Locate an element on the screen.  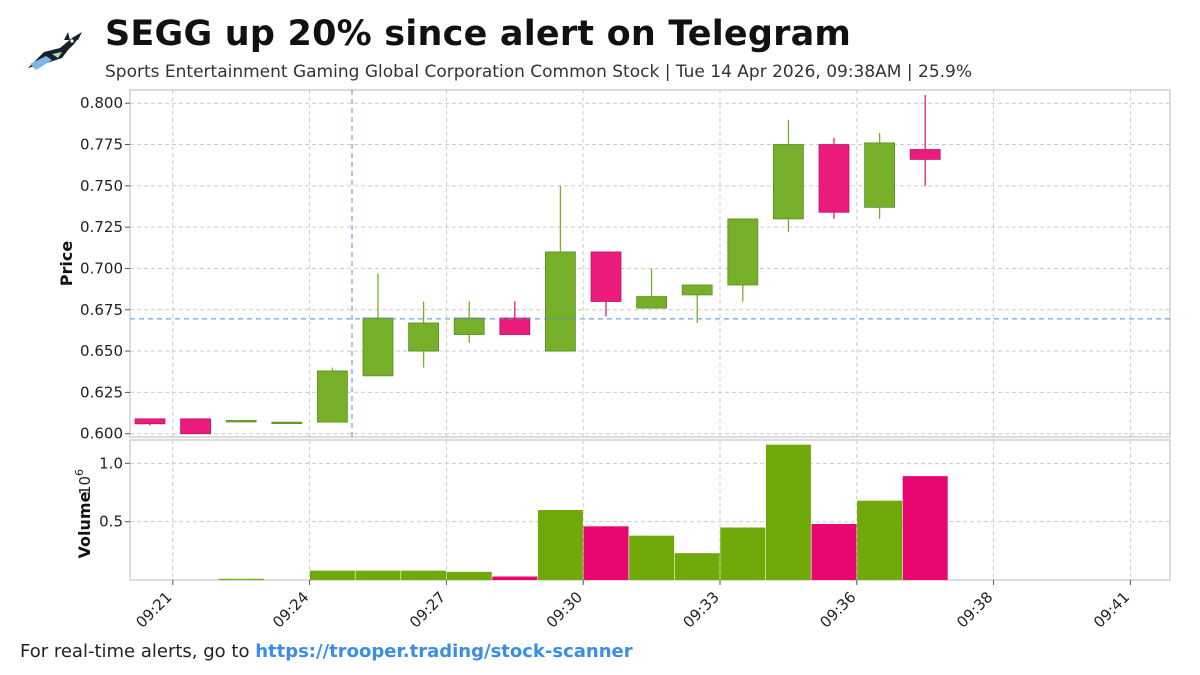
x-tick-label: 09:21 is located at coordinates (153, 609).